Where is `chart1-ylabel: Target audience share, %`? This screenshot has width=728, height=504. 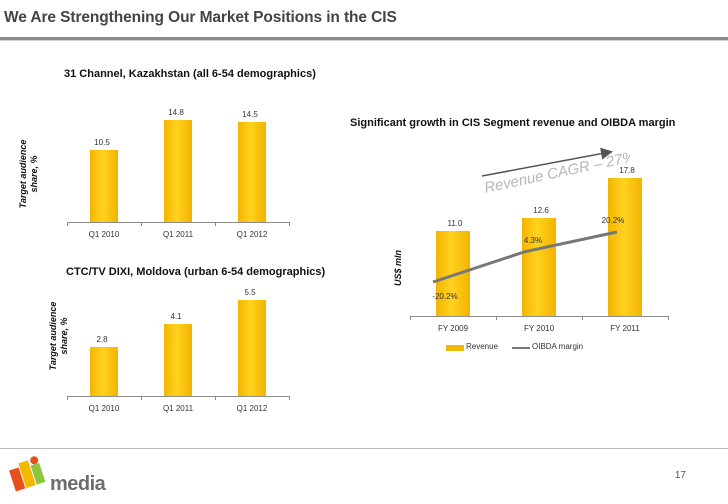
chart1-ylabel: Target audience share, % is located at coordinates (28, 174).